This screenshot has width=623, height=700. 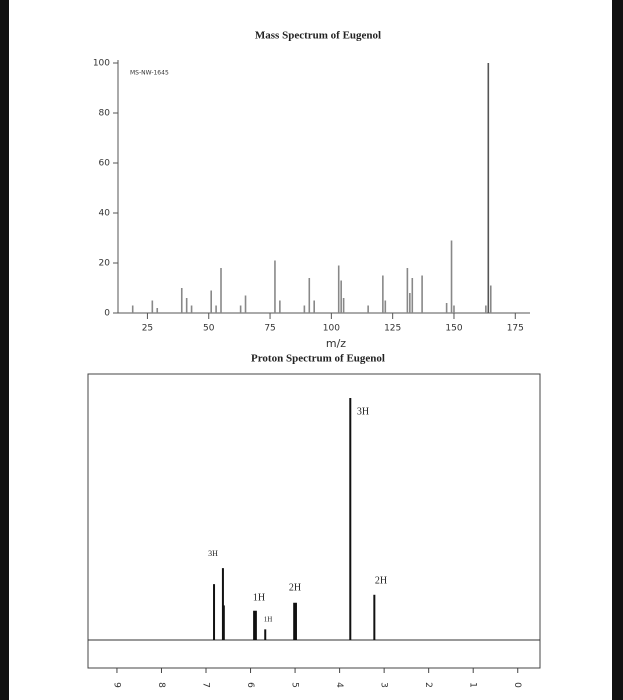 What do you see at coordinates (339, 685) in the screenshot?
I see `x-tick-label: 4` at bounding box center [339, 685].